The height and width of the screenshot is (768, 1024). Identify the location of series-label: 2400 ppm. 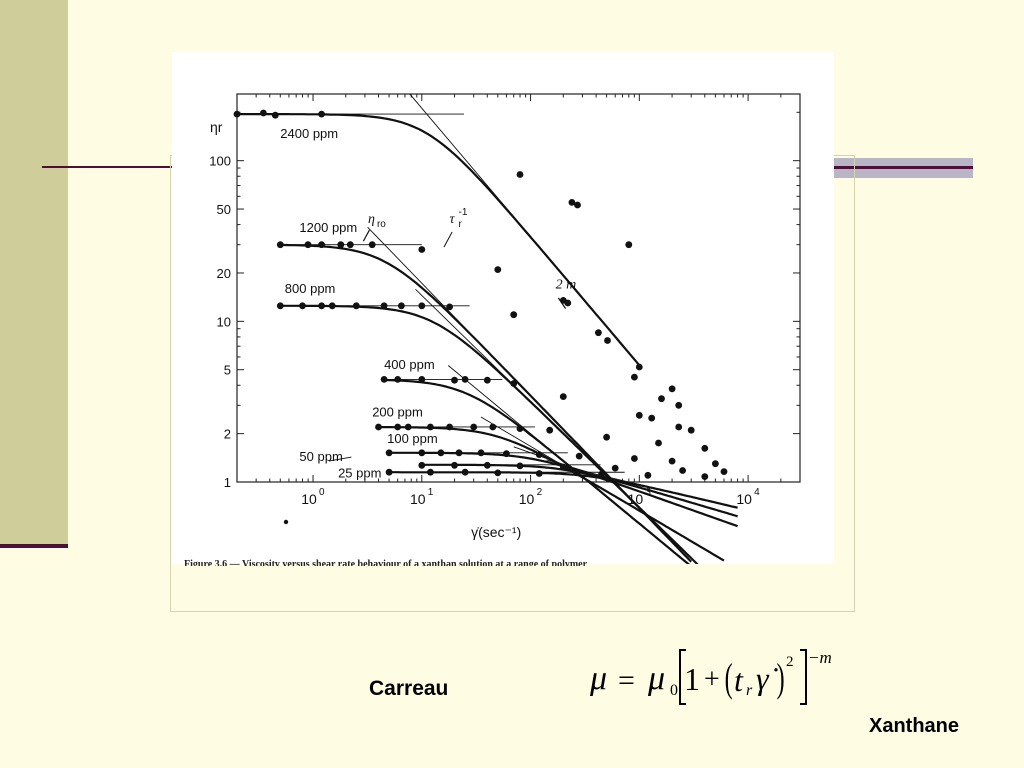
(309, 133).